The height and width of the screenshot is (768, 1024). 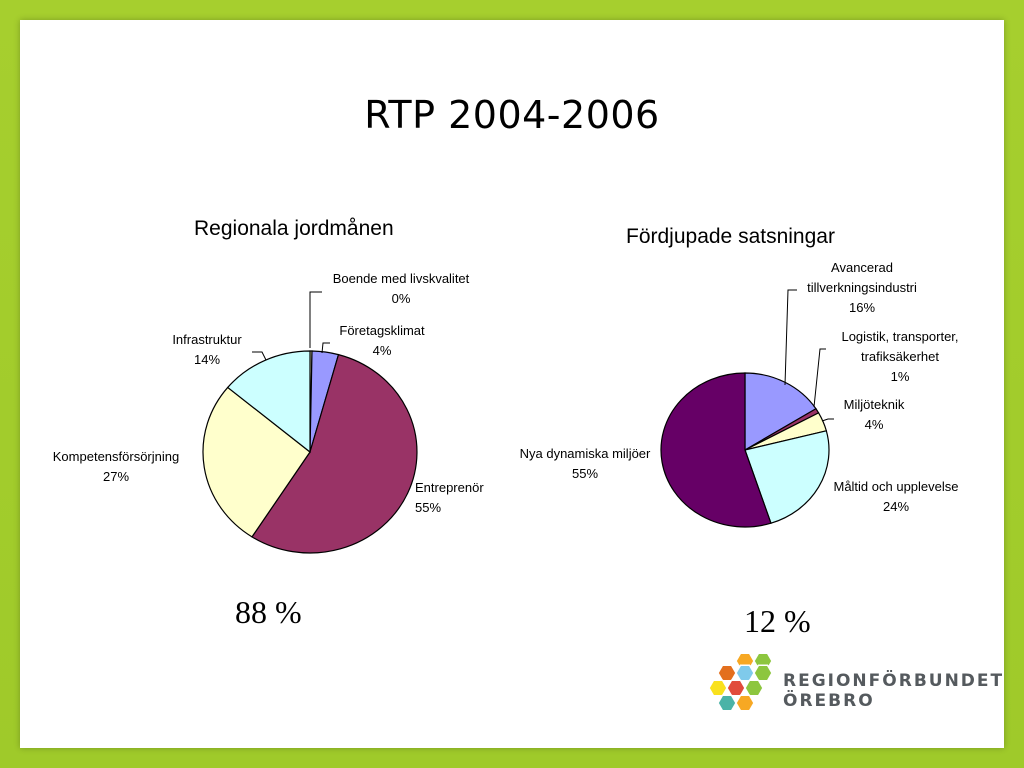 I want to click on slice-label: Måltid och upplevelse 24%, so click(x=895, y=496).